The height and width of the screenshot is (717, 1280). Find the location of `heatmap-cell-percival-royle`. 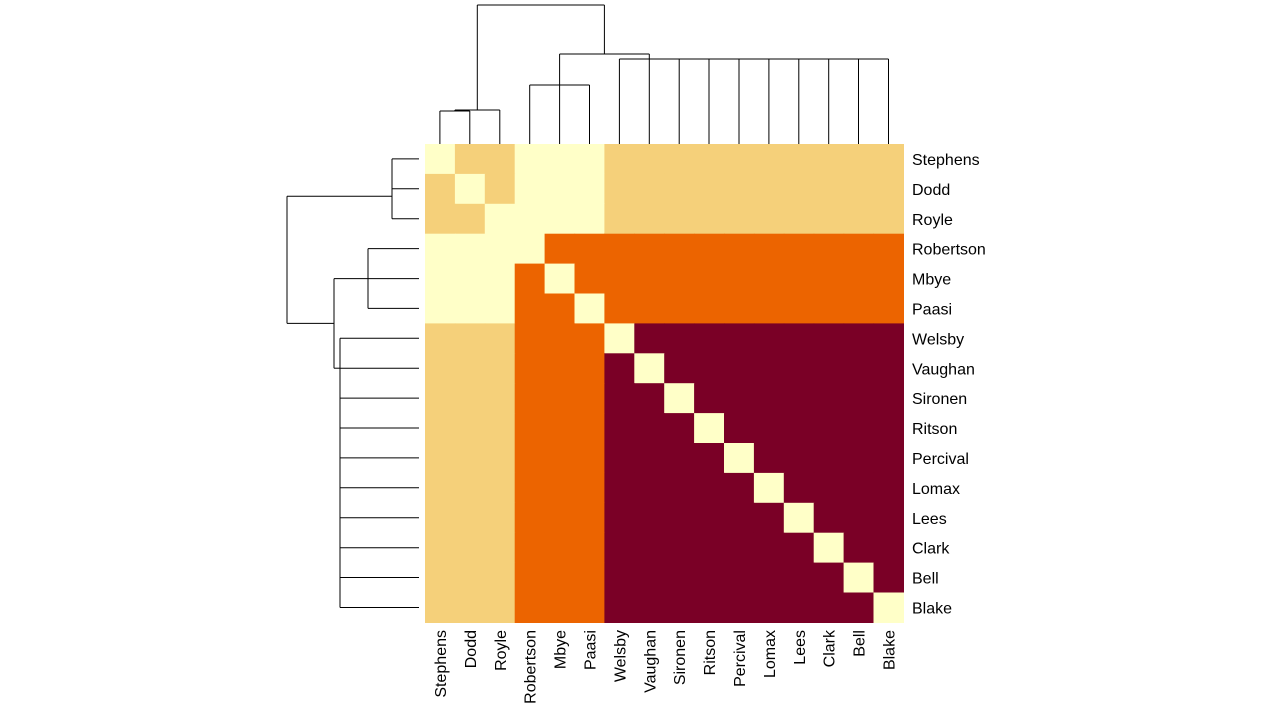

heatmap-cell-percival-royle is located at coordinates (500, 458).